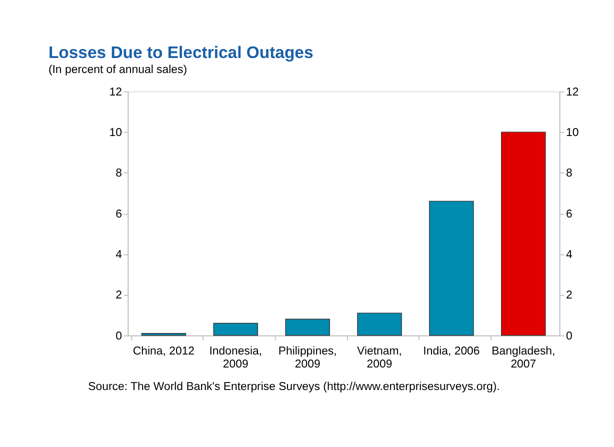 This screenshot has height=447, width=614. What do you see at coordinates (115, 133) in the screenshot?
I see `y-tick-label: 10` at bounding box center [115, 133].